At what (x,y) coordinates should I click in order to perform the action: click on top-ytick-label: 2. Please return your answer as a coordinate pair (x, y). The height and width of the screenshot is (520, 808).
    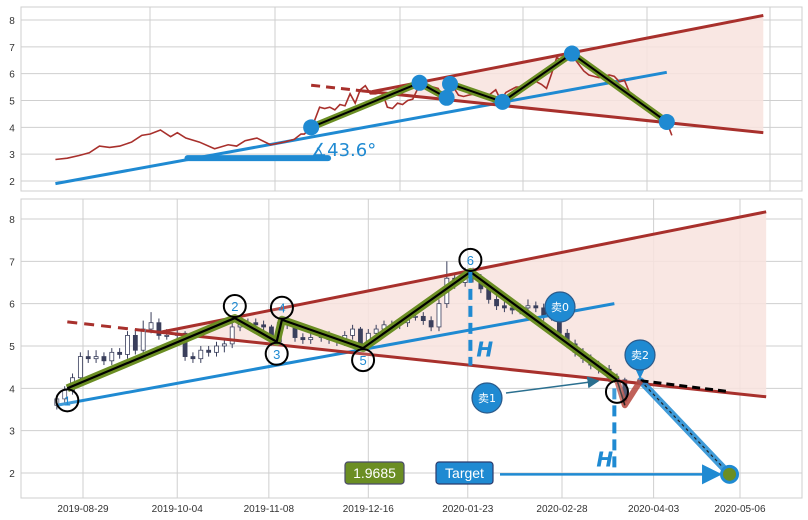
    Looking at the image, I should click on (12, 182).